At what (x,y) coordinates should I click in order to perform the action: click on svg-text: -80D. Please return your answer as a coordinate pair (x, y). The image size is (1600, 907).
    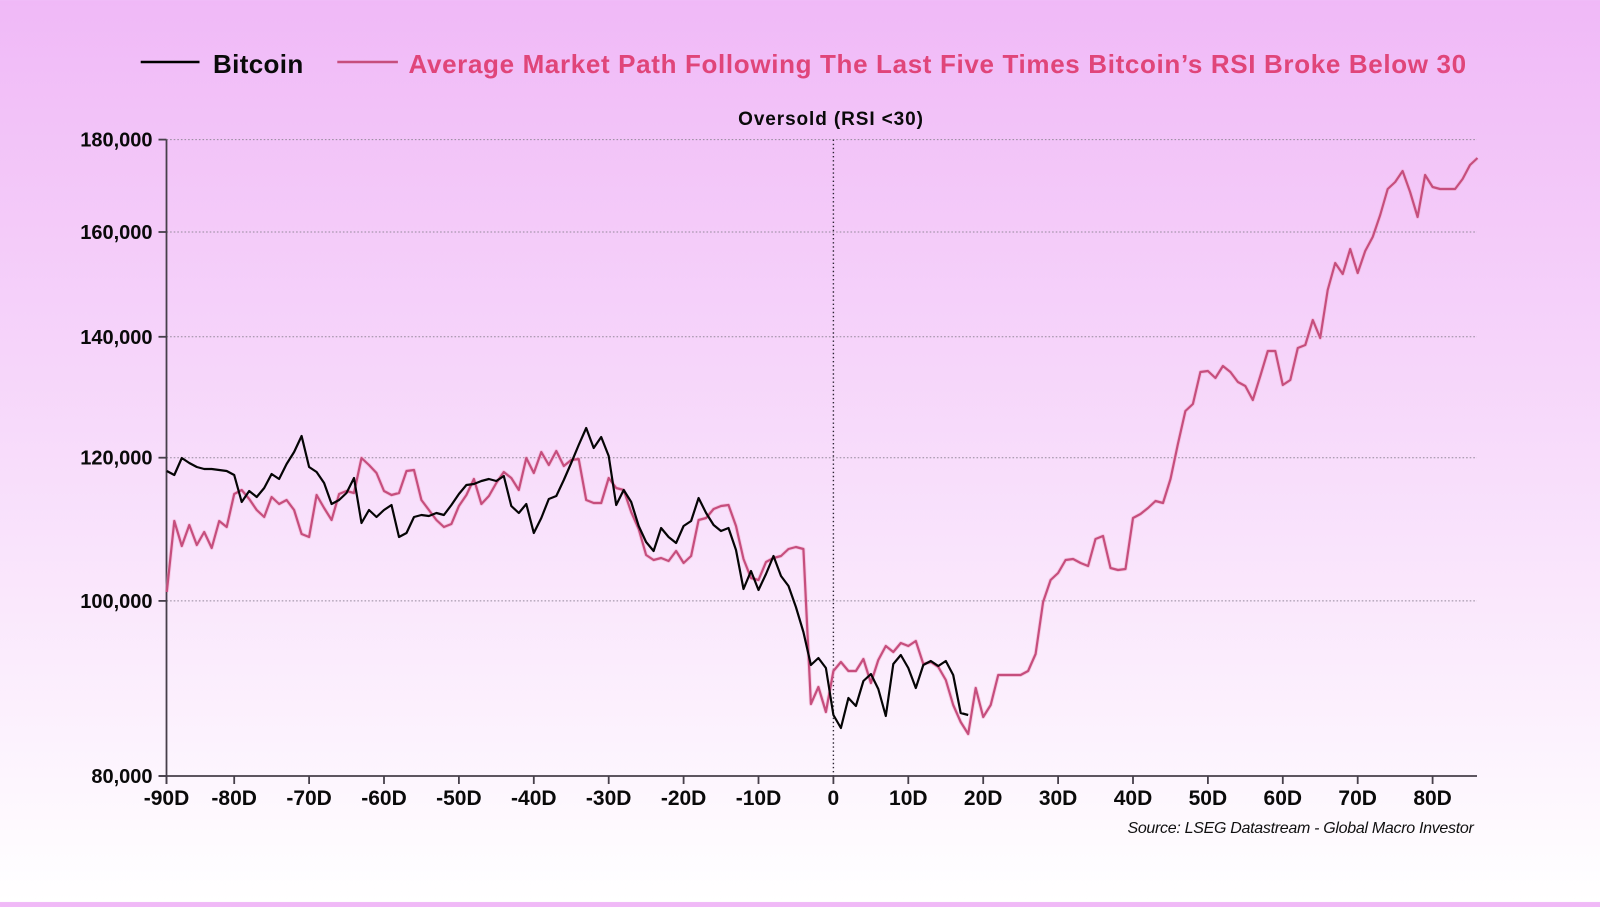
    Looking at the image, I should click on (234, 798).